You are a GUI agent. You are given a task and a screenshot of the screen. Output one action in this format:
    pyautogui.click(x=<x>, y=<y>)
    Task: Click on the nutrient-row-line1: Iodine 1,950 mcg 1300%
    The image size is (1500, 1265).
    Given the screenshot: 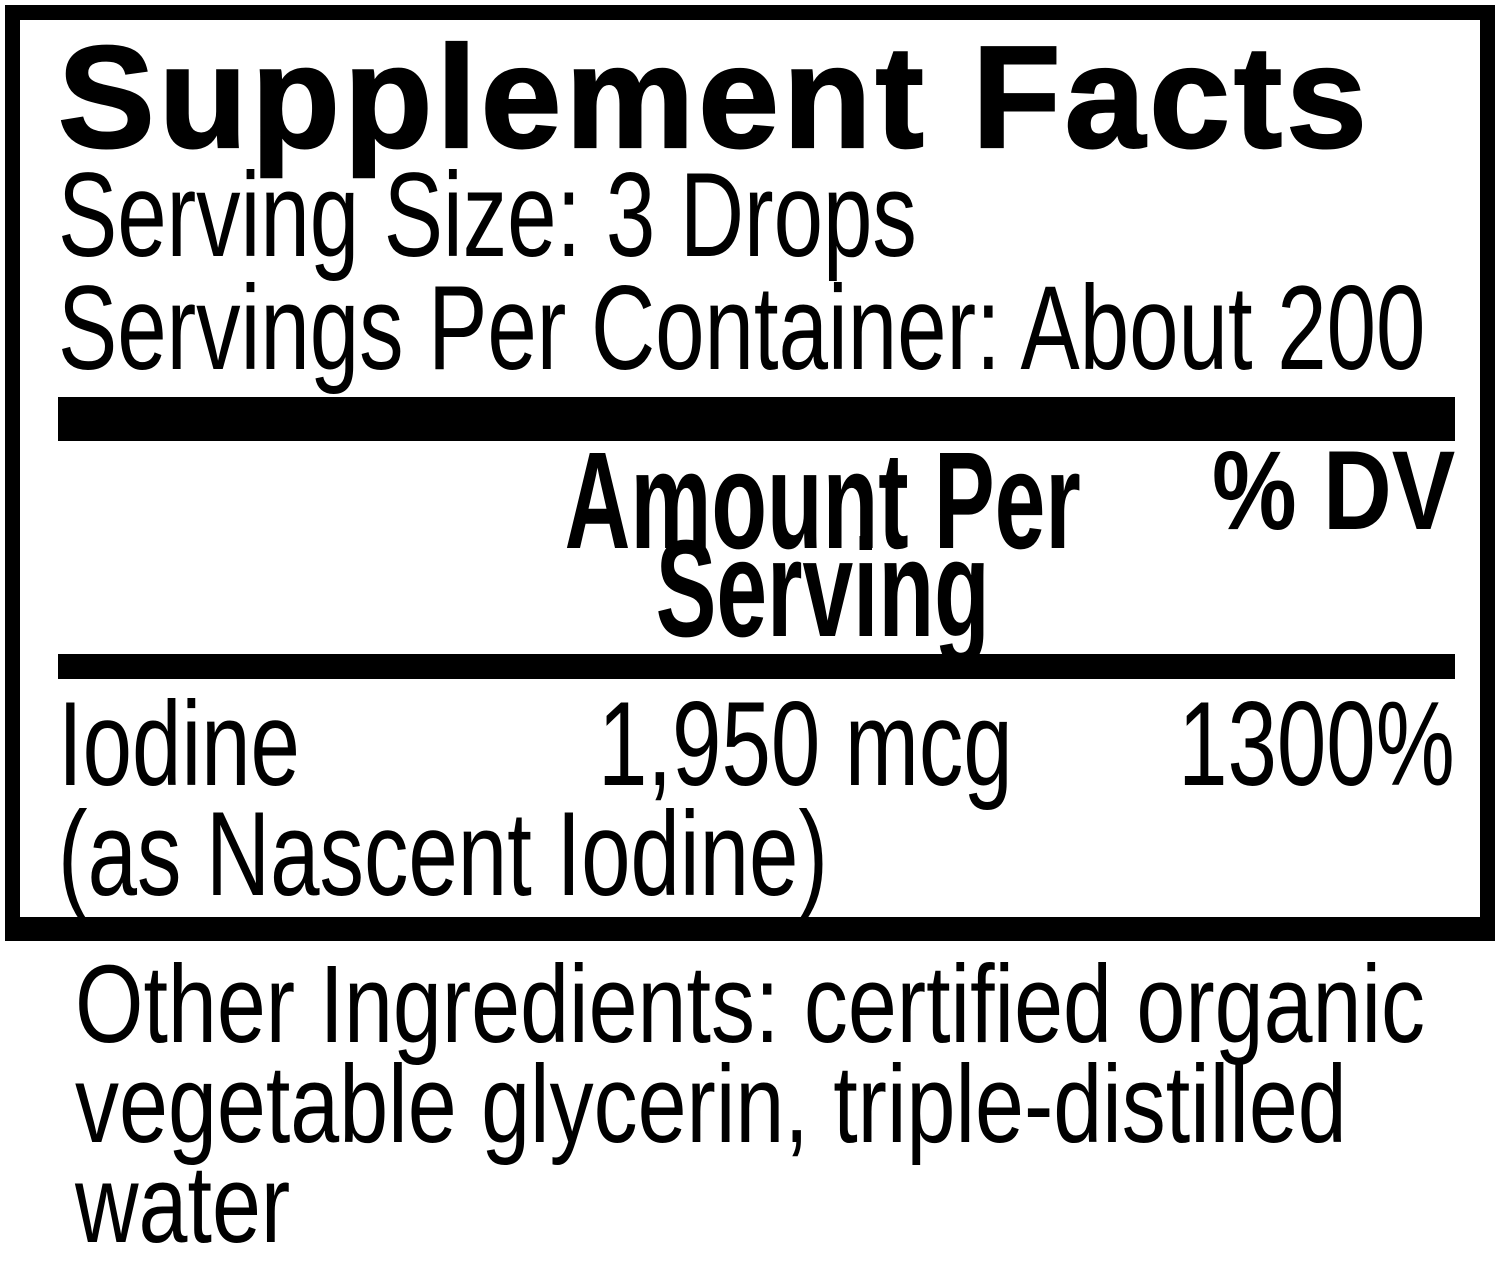 What is the action you would take?
    pyautogui.click(x=756, y=744)
    